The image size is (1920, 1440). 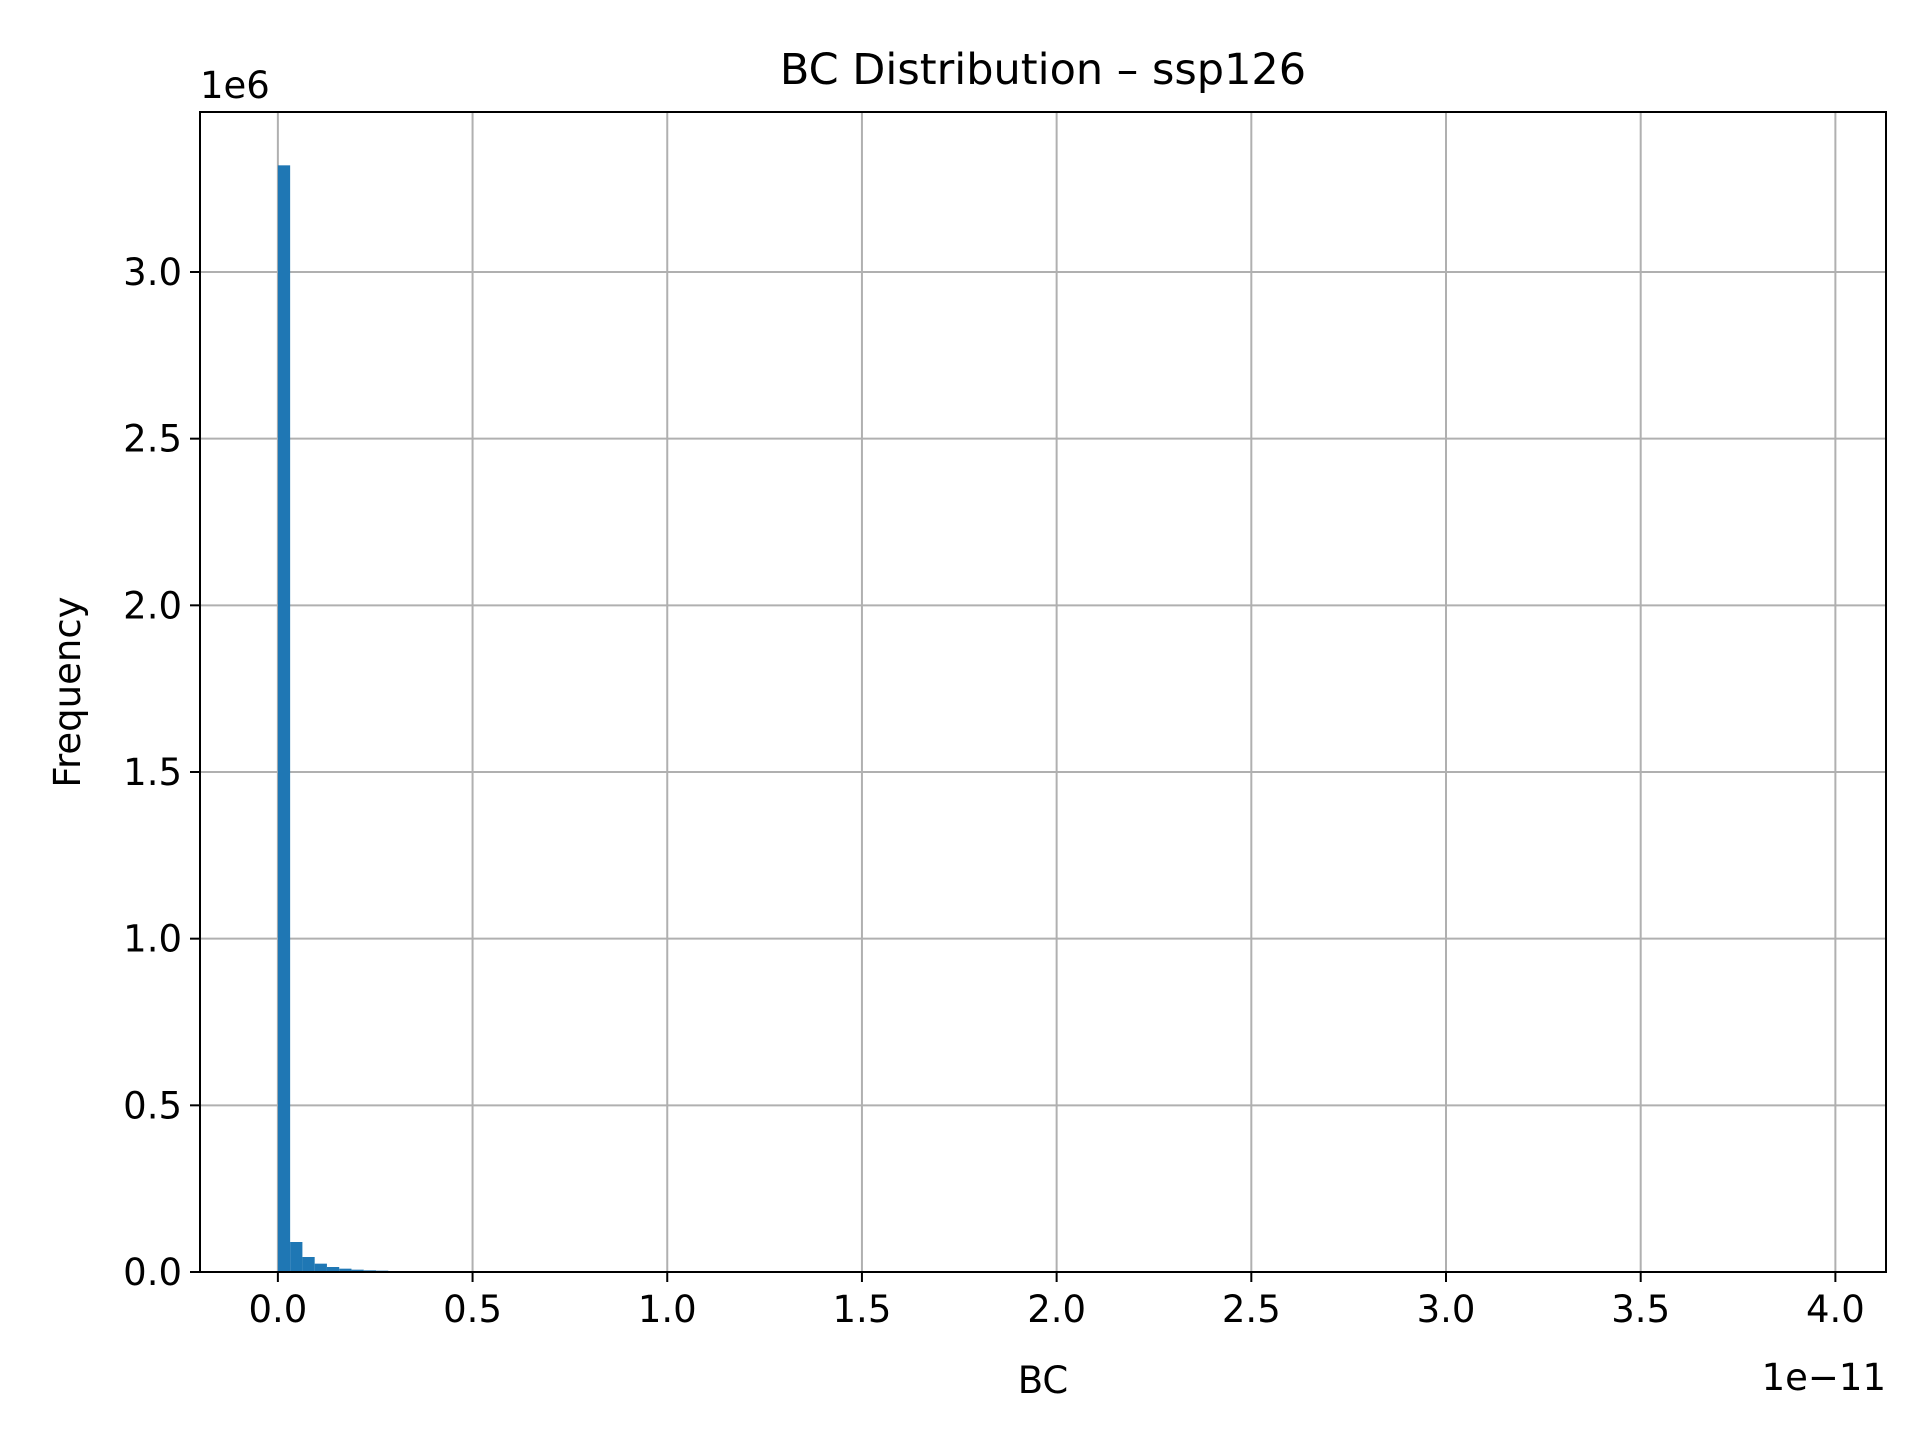 What do you see at coordinates (152, 1105) in the screenshot?
I see `y-tick-label: 0.5` at bounding box center [152, 1105].